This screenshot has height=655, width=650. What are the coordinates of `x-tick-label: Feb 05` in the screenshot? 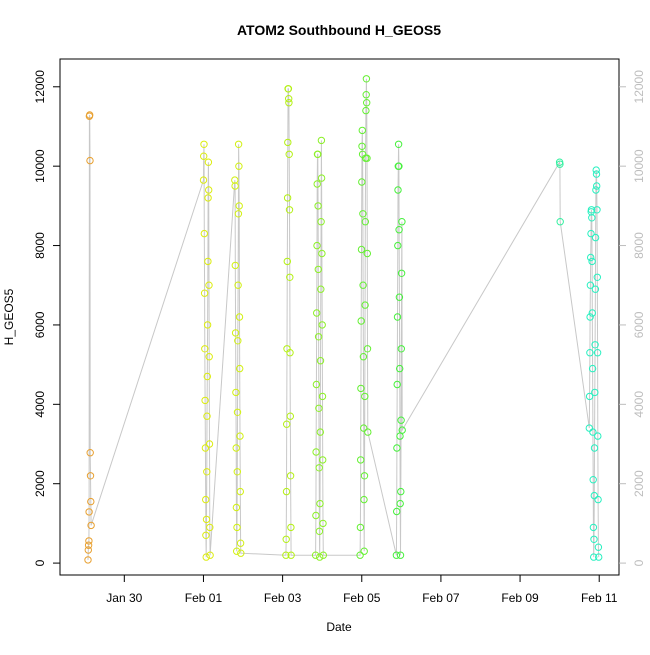 It's located at (362, 598).